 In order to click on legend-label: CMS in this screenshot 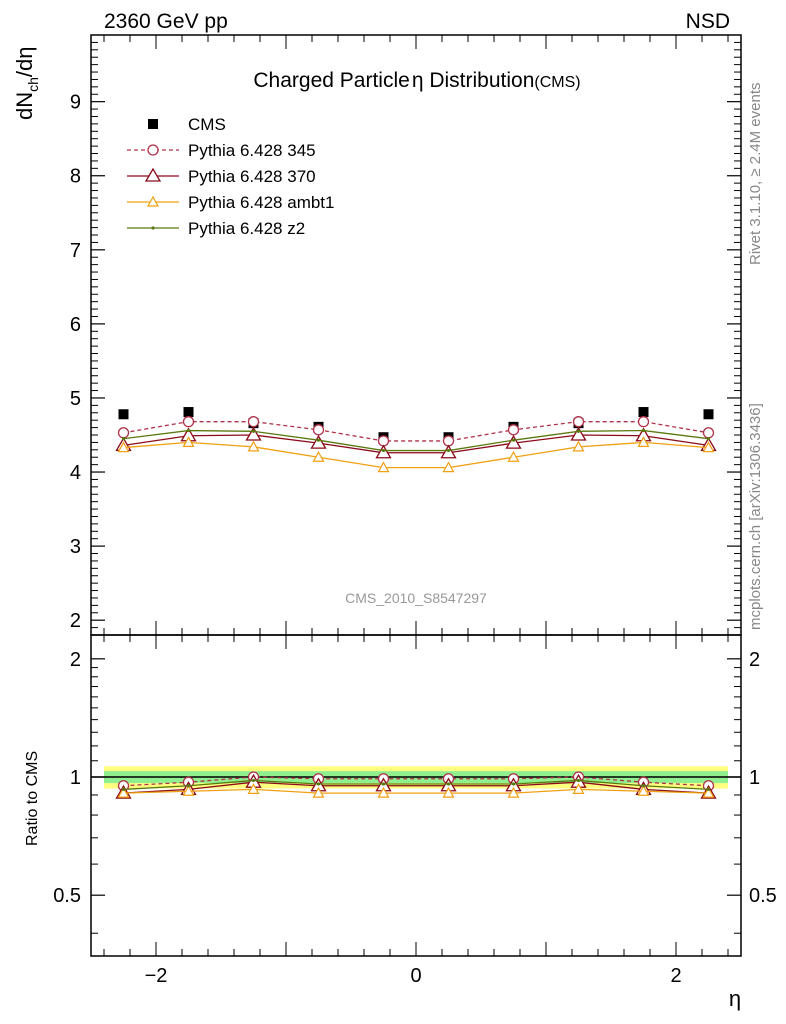, I will do `click(207, 124)`.